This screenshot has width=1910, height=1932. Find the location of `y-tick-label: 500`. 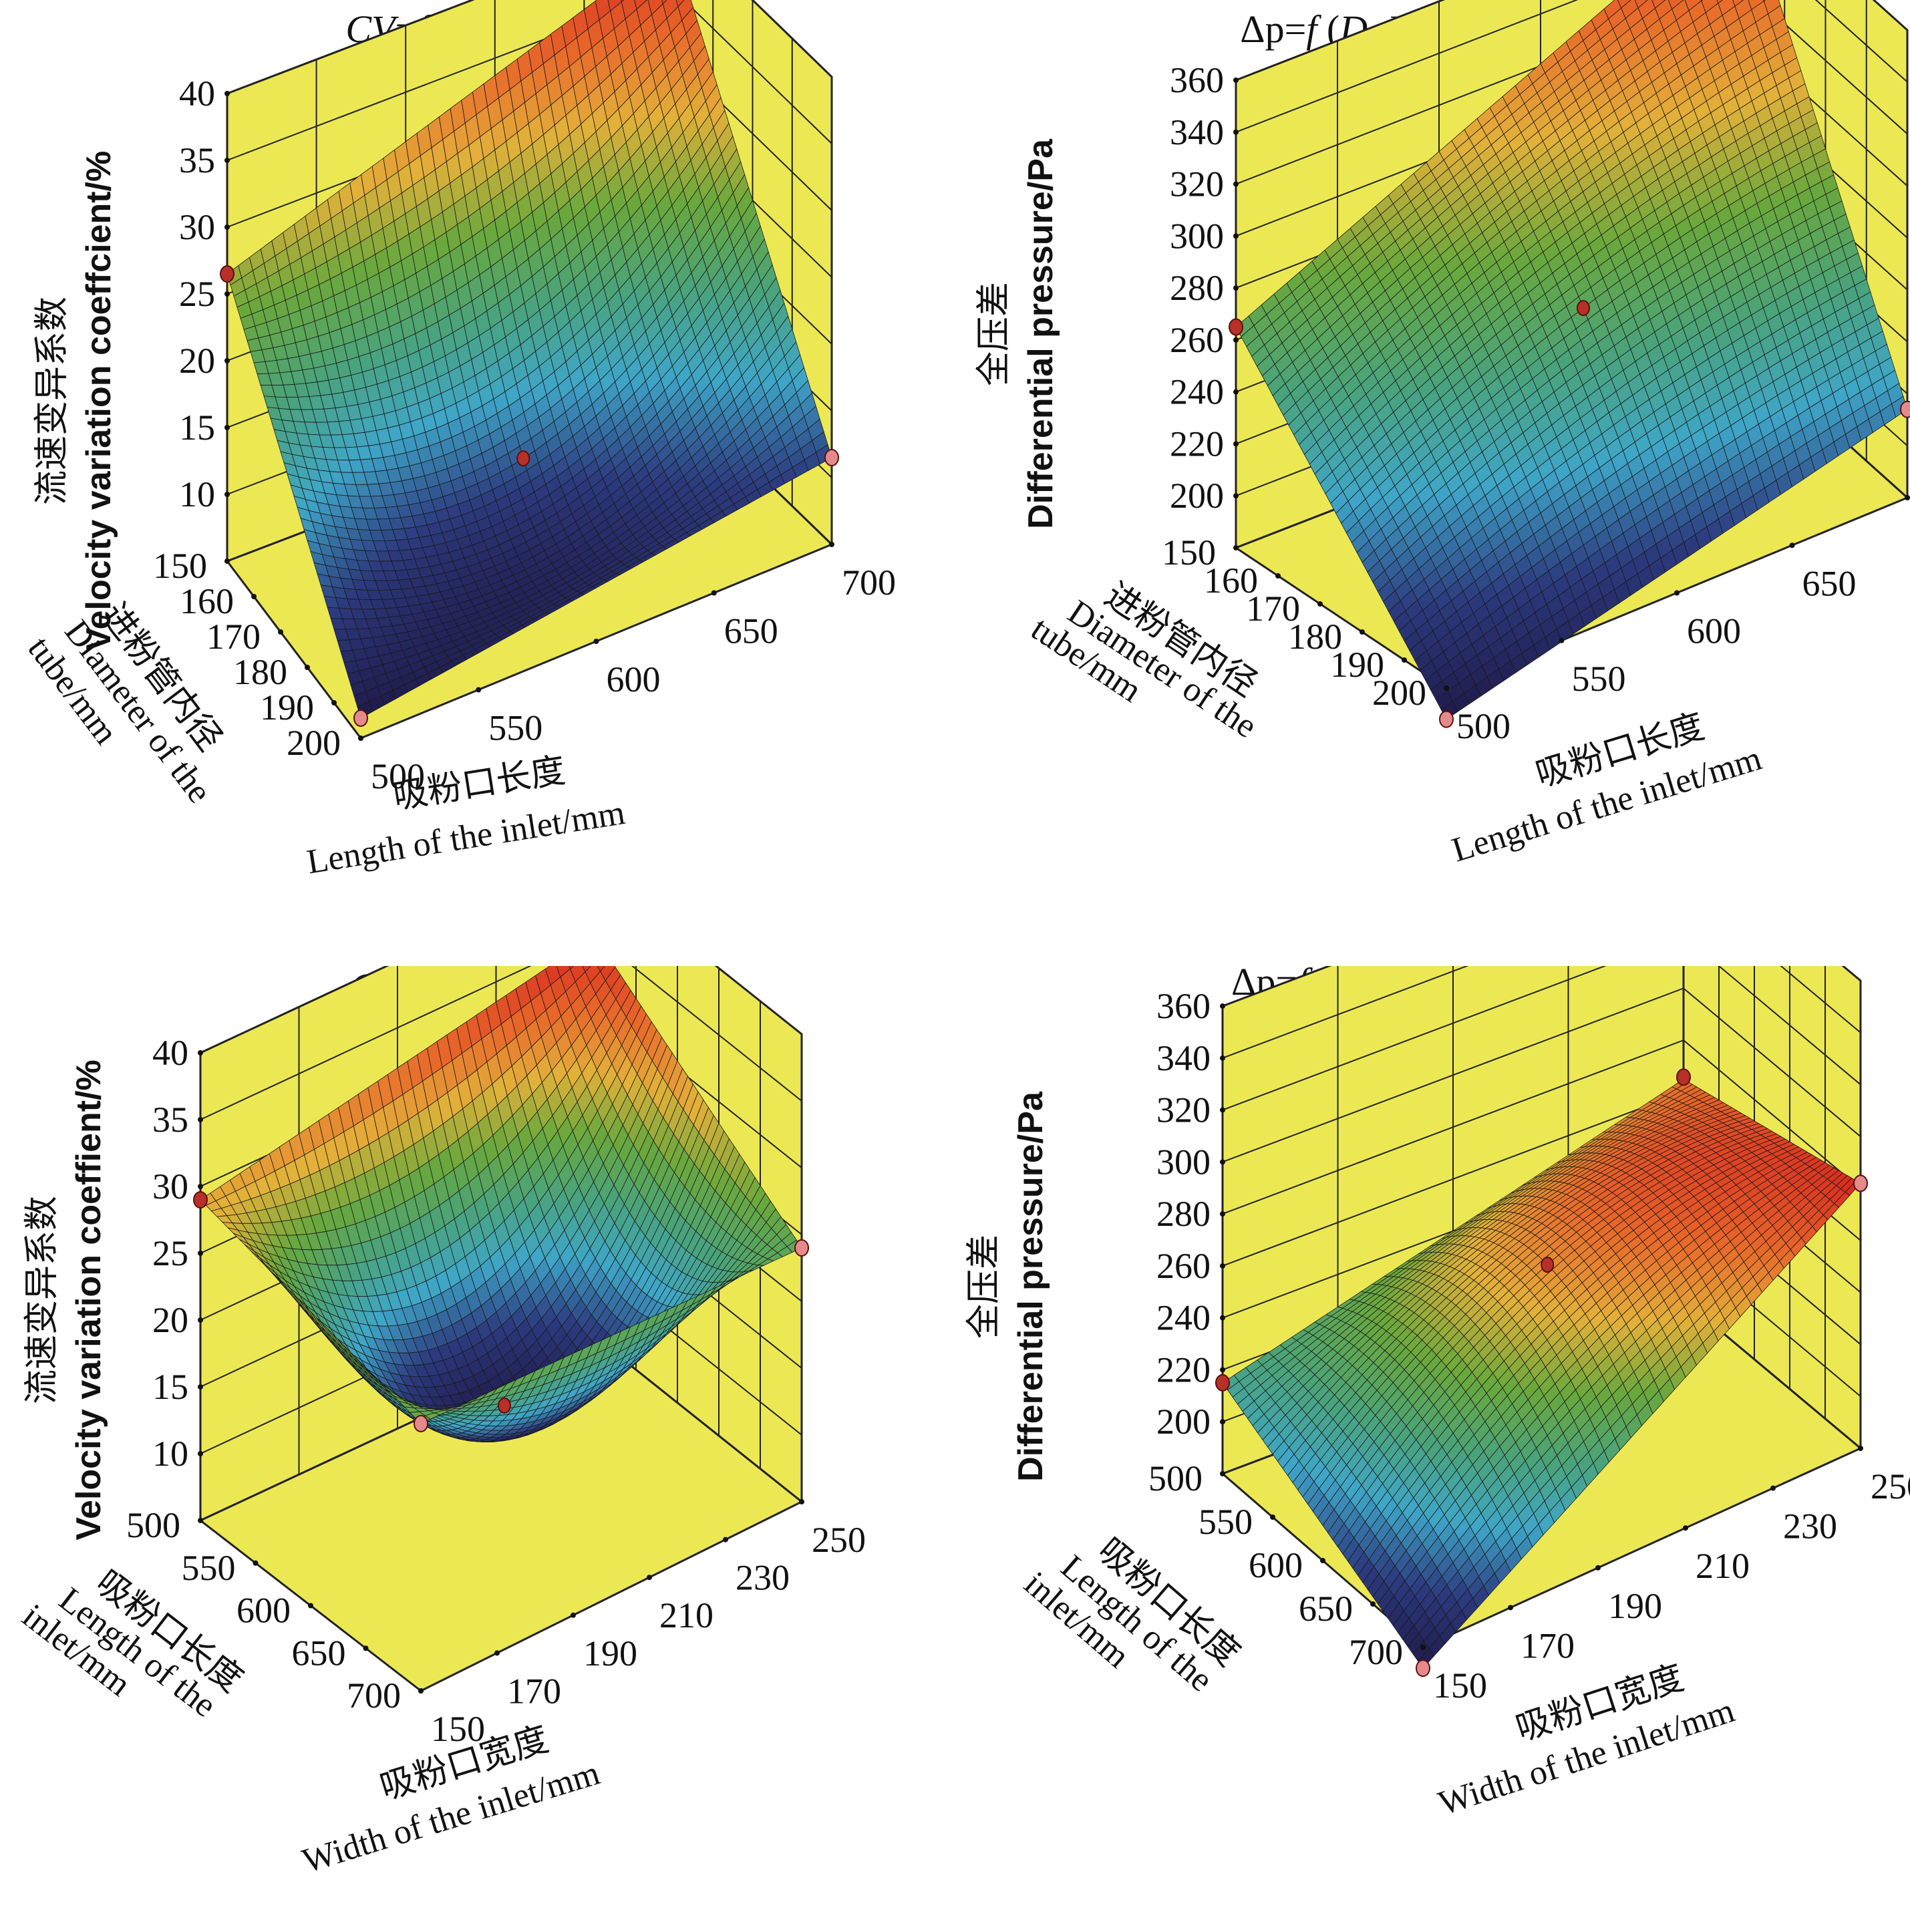

y-tick-label: 500 is located at coordinates (153, 1525).